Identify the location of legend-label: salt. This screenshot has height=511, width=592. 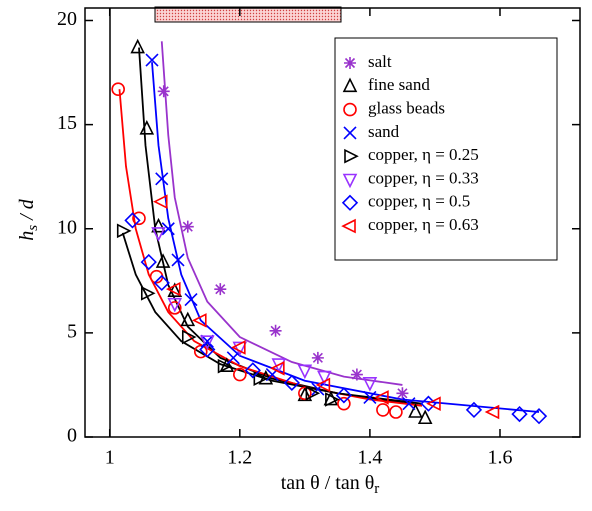
(380, 61).